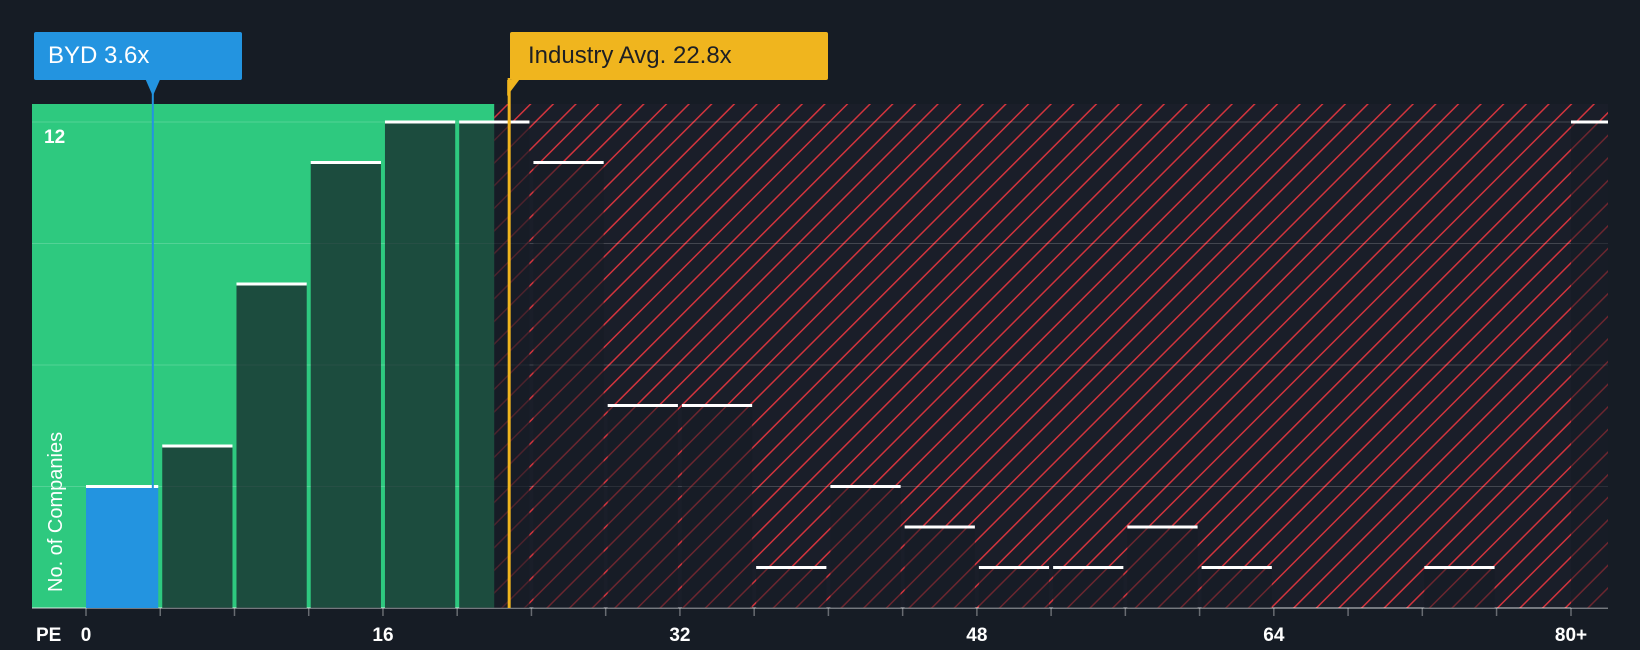  Describe the element at coordinates (48, 635) in the screenshot. I see `x-axis-label: PE` at that location.